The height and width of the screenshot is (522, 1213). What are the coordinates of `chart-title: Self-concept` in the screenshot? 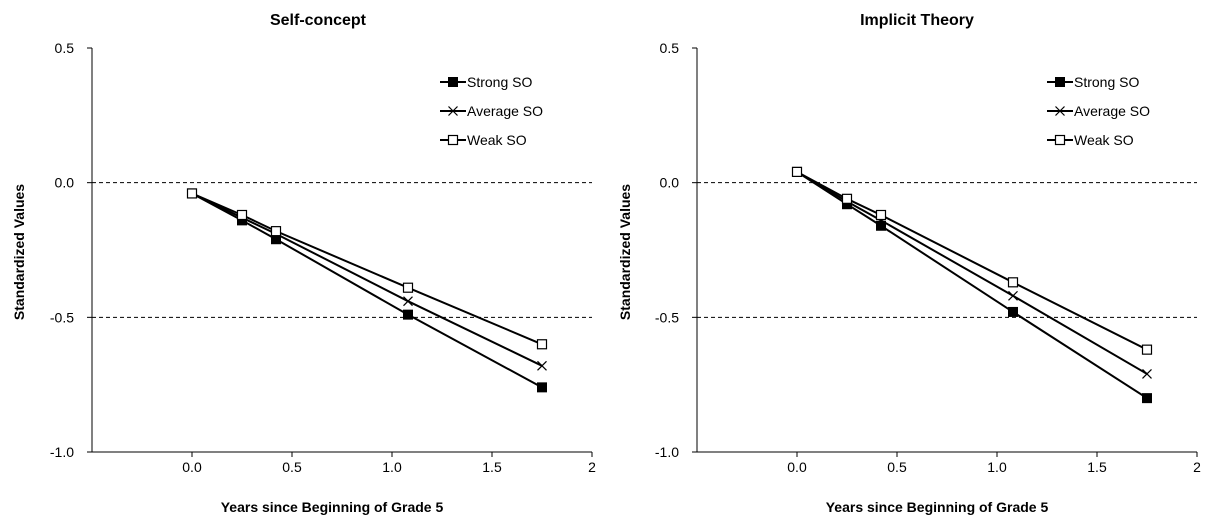 It's located at (318, 20).